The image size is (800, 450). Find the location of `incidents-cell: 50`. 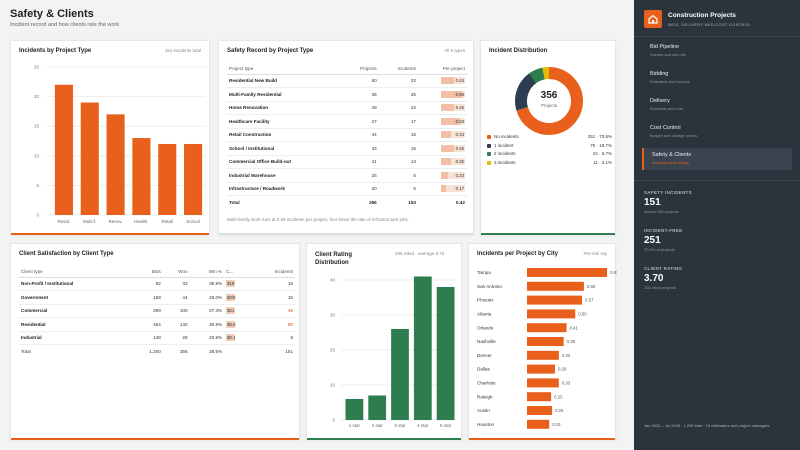

incidents-cell: 50 is located at coordinates (272, 324).